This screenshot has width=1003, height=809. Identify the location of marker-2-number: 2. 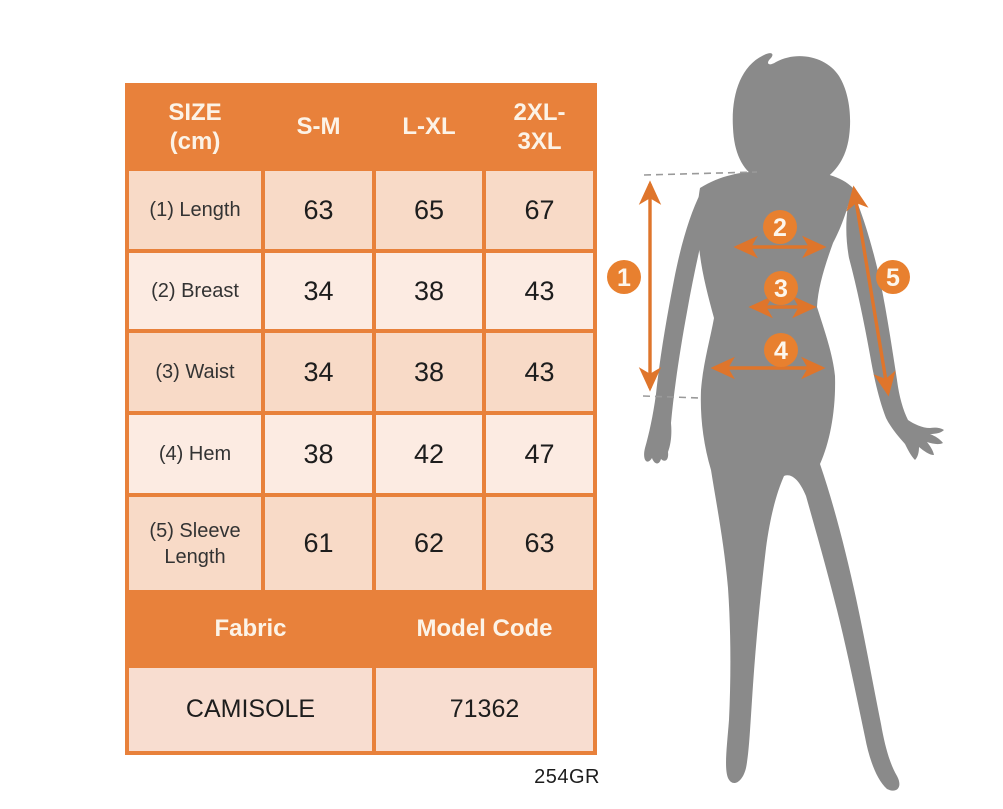
(780, 228).